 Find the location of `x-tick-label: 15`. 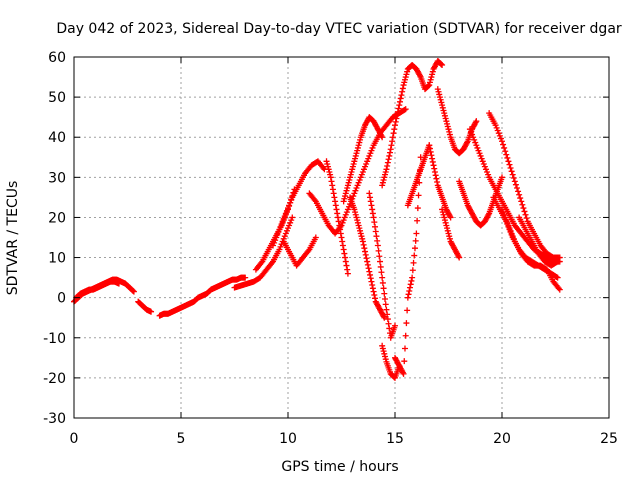

x-tick-label: 15 is located at coordinates (395, 439).